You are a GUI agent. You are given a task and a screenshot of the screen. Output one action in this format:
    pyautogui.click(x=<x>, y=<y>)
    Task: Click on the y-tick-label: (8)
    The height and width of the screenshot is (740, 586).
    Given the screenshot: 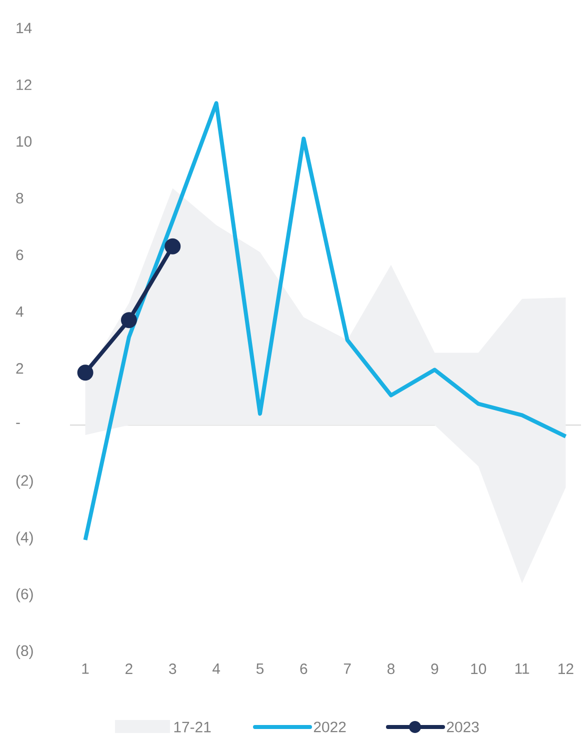 What is the action you would take?
    pyautogui.click(x=24, y=652)
    